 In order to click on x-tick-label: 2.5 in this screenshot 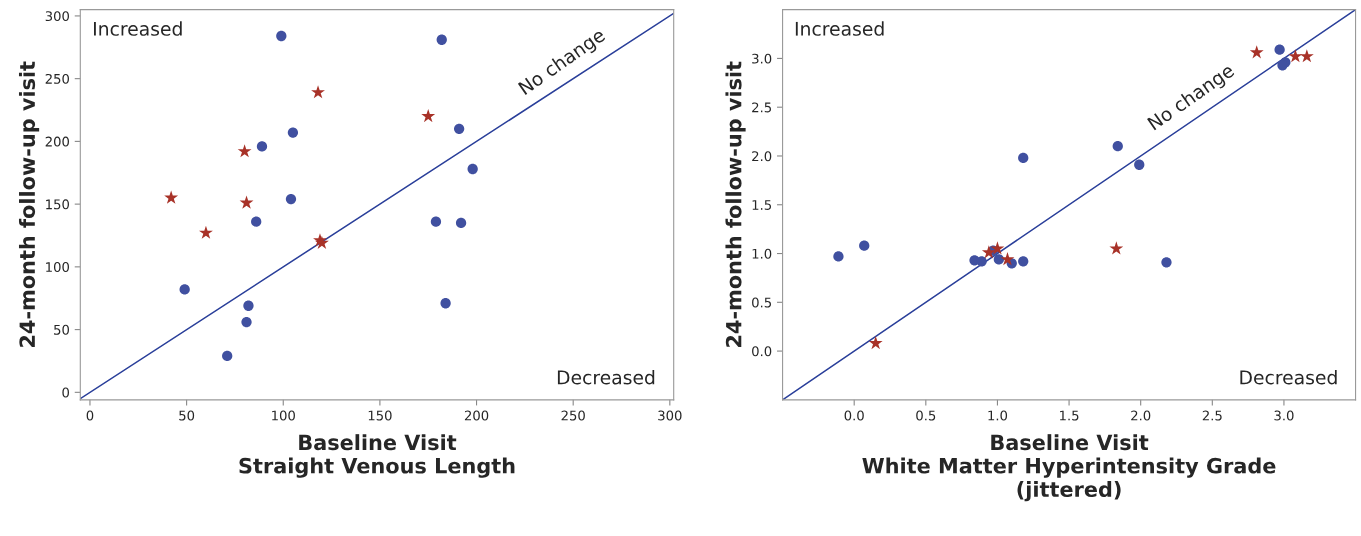, I will do `click(1212, 415)`.